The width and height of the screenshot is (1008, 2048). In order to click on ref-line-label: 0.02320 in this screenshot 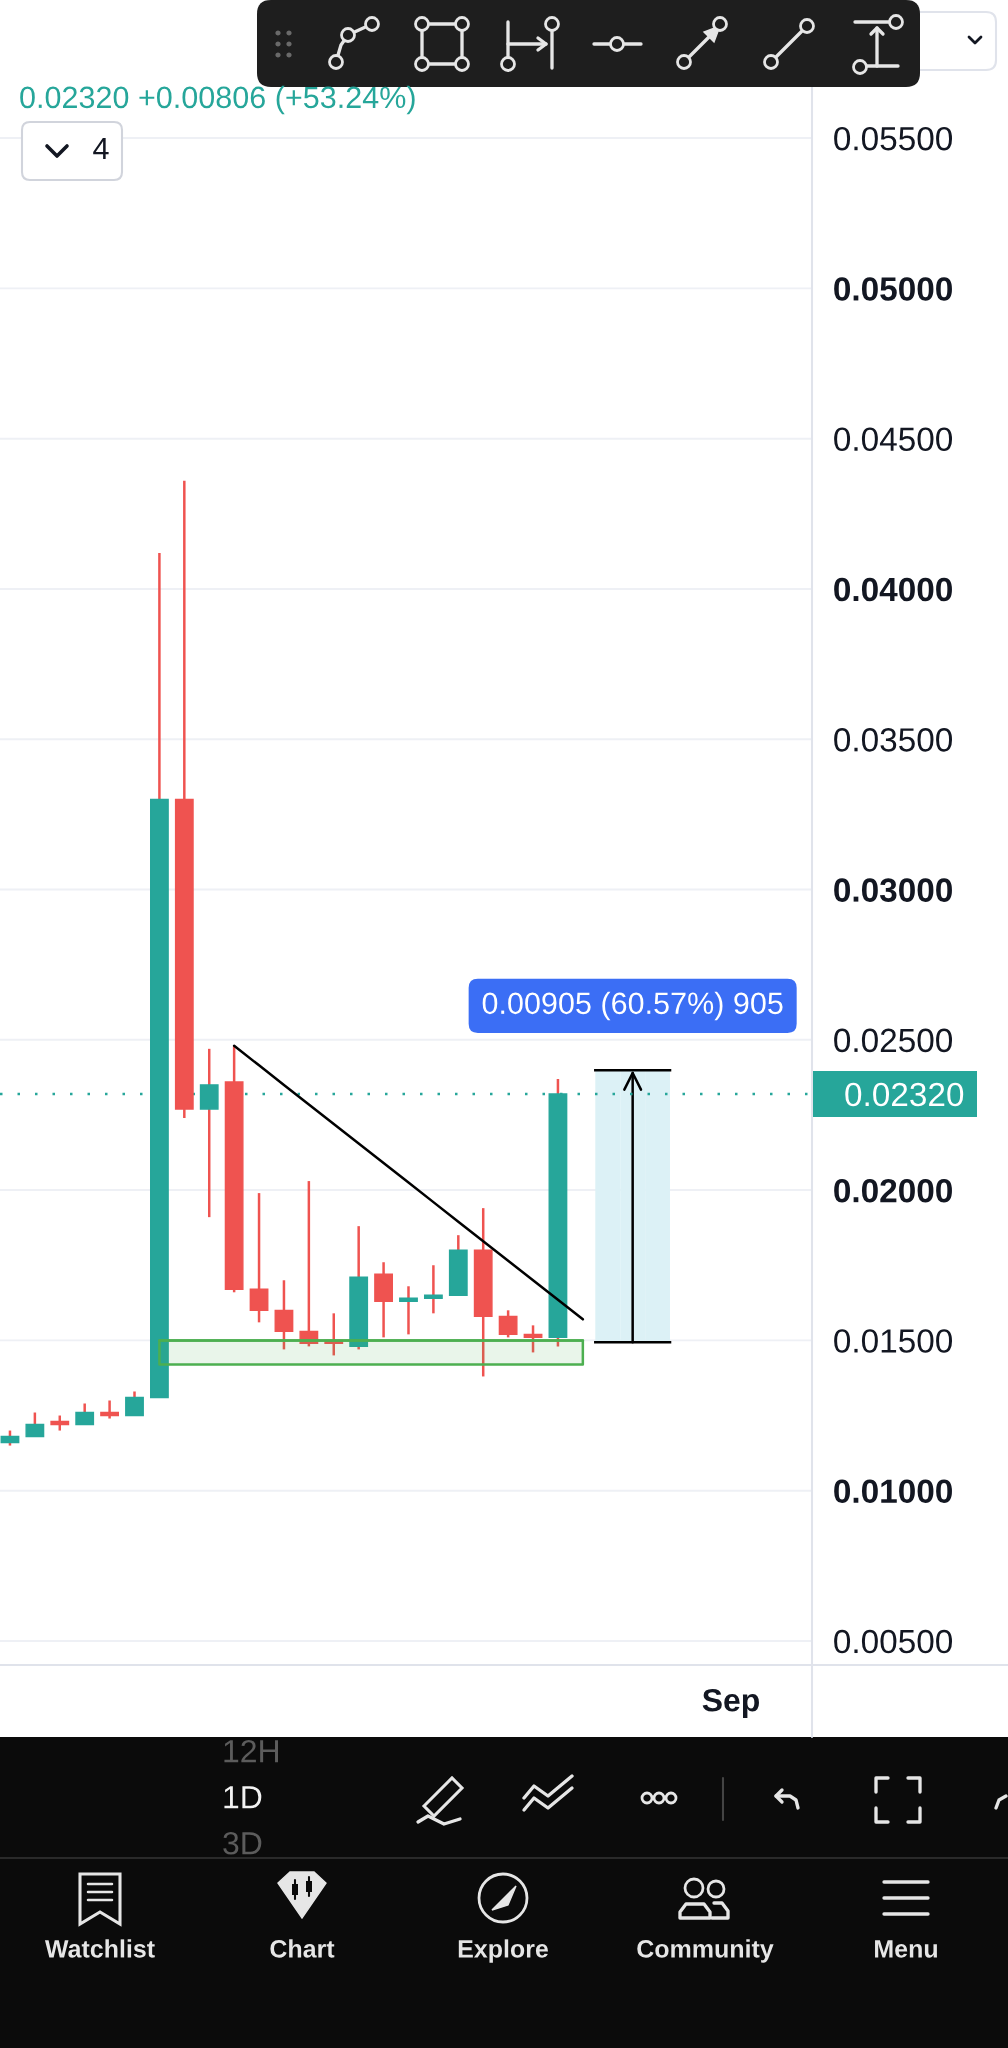, I will do `click(904, 1094)`.